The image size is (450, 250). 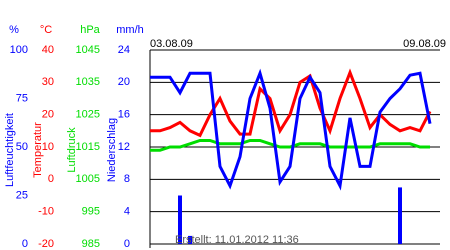 I want to click on y-tick-label: 4, so click(x=127, y=212).